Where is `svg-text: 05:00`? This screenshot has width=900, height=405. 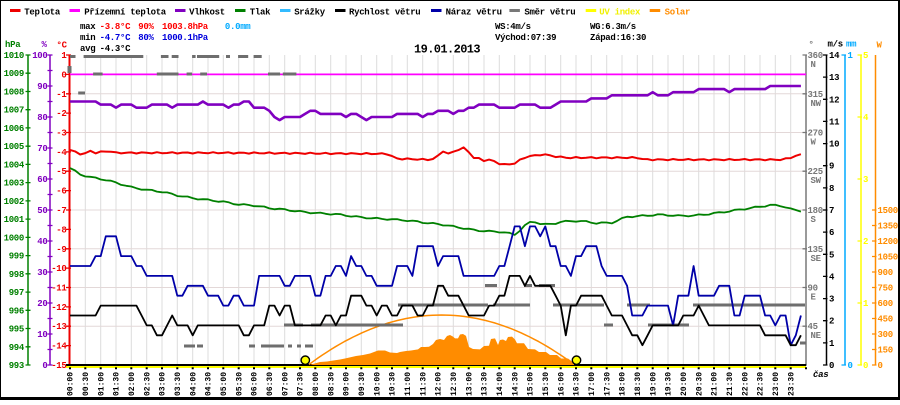
svg-text: 05:00 is located at coordinates (224, 384).